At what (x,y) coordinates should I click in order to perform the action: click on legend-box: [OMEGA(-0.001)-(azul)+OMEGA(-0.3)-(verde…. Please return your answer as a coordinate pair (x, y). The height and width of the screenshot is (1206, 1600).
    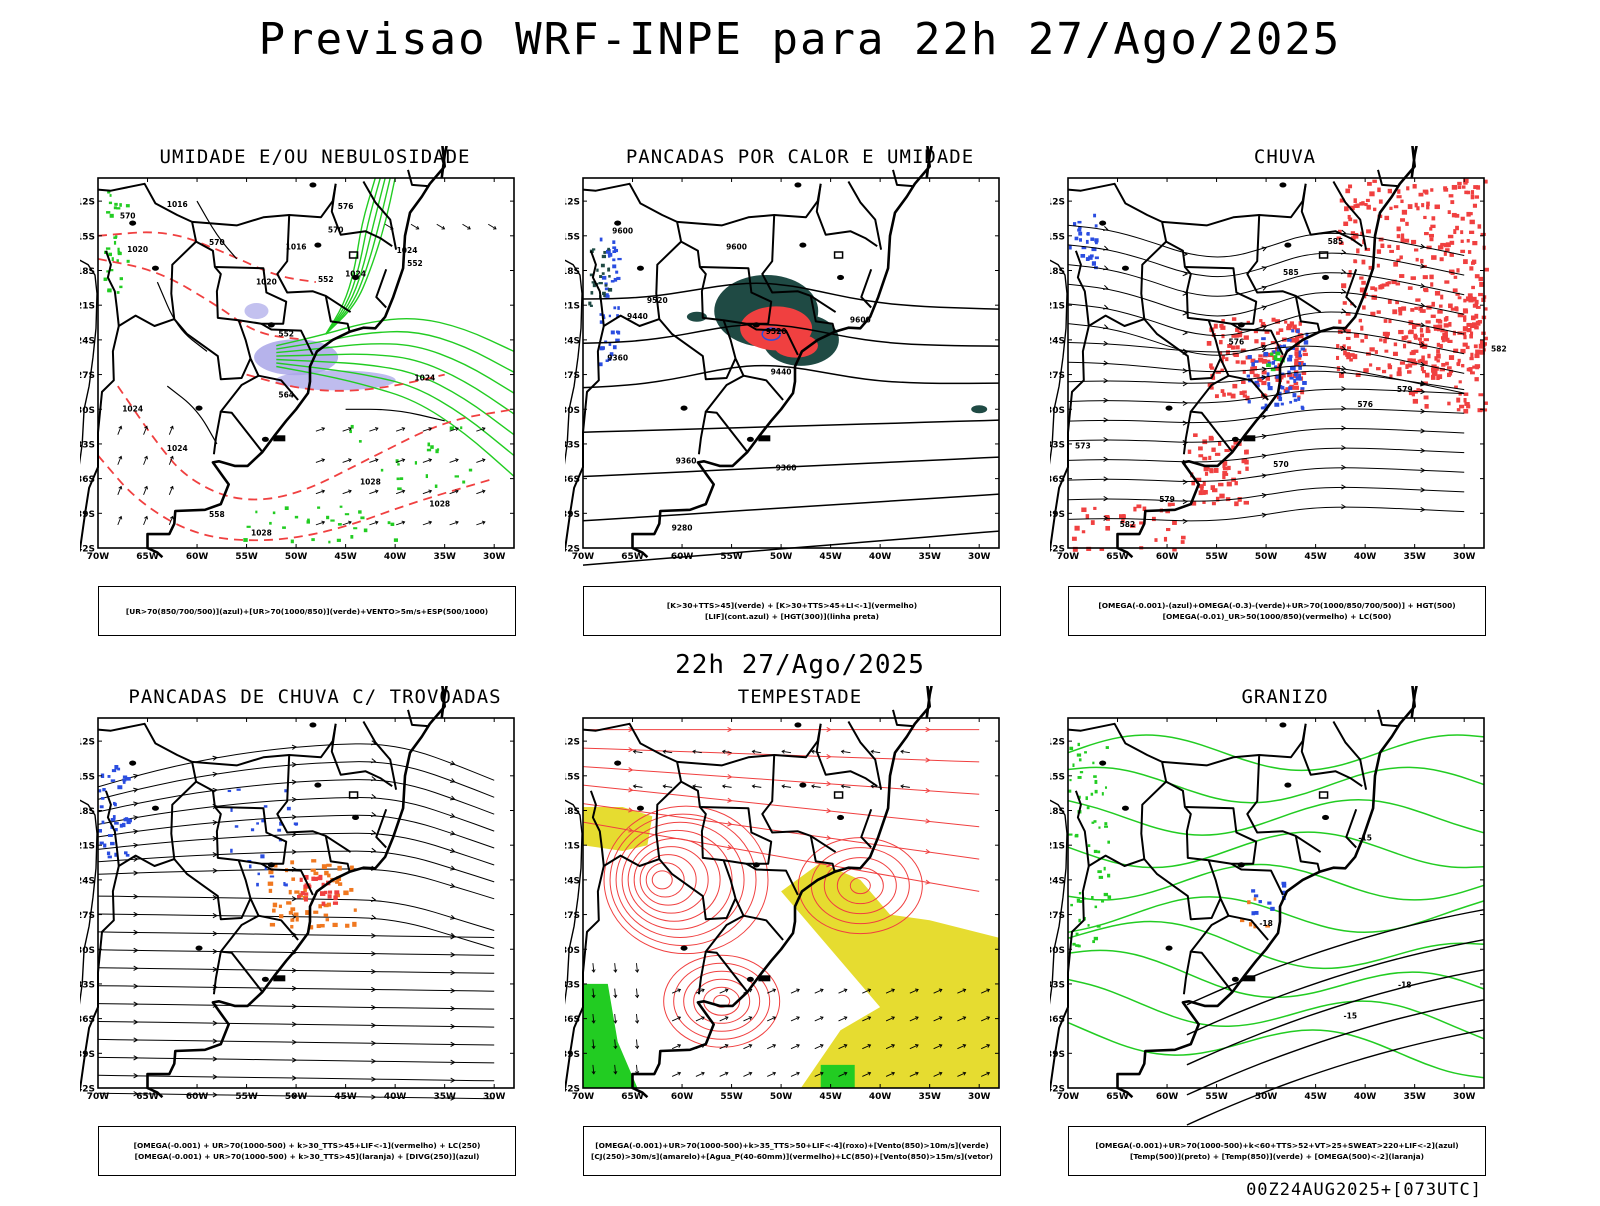
    Looking at the image, I should click on (1277, 611).